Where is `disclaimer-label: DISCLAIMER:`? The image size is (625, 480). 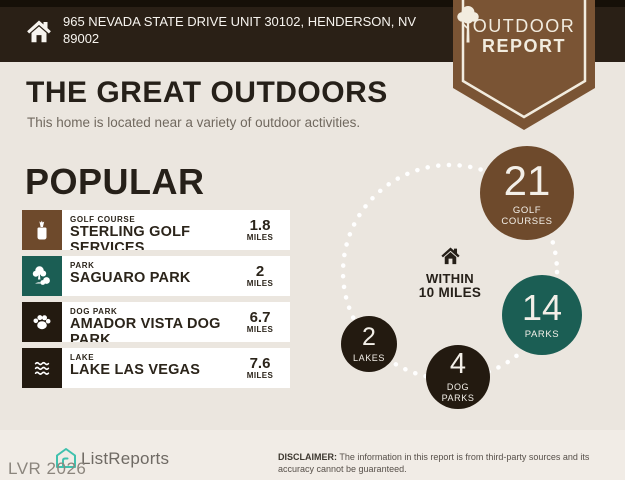 disclaimer-label: DISCLAIMER: is located at coordinates (307, 457).